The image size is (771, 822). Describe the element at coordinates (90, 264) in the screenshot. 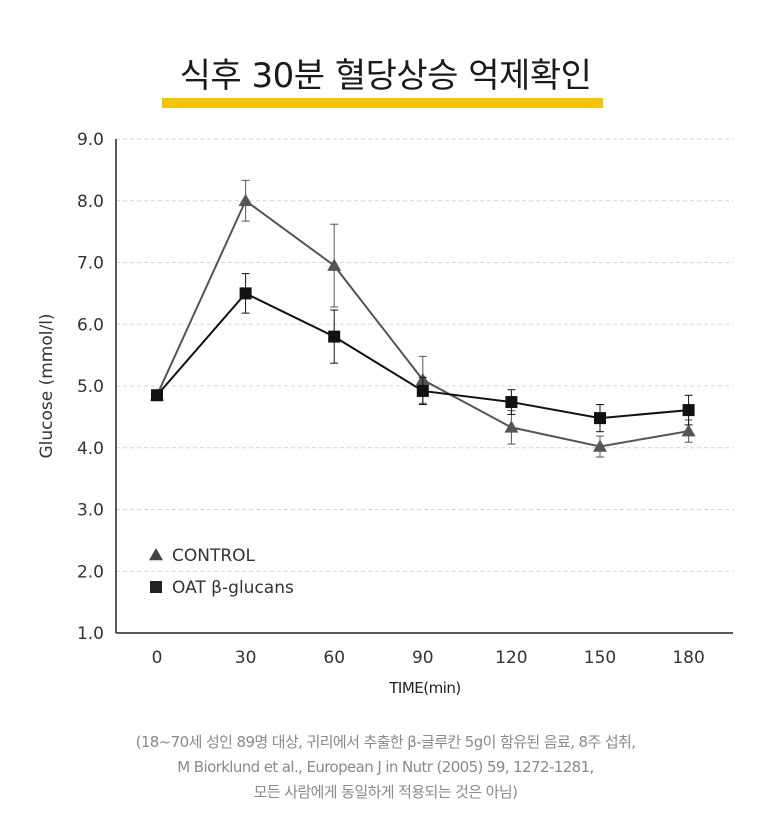

I see `y-tick-label: 7.0` at that location.